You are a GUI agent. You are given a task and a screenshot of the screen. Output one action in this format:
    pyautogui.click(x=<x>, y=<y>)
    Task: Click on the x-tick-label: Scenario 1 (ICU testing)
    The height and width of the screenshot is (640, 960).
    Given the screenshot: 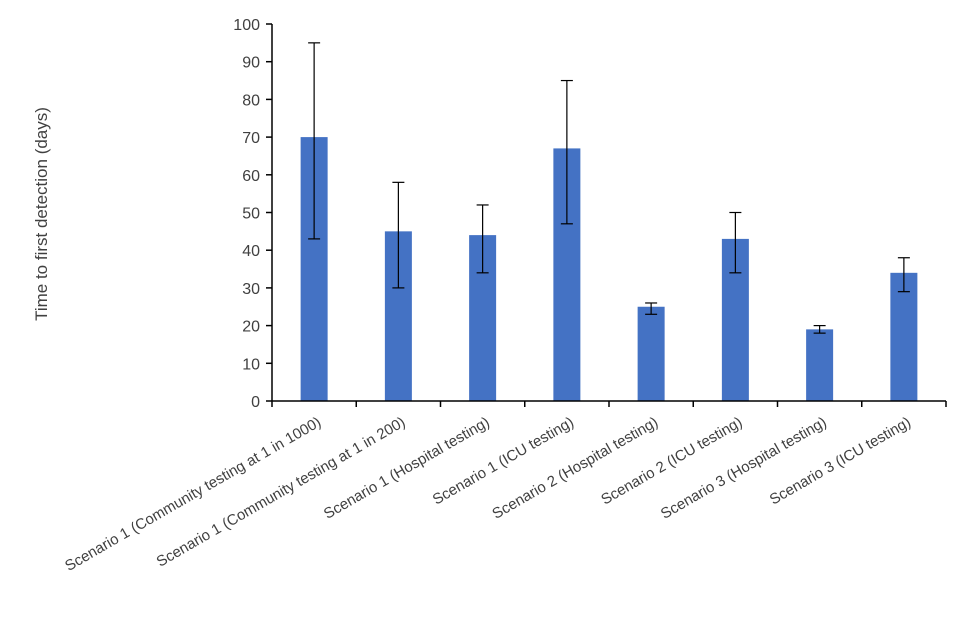 What is the action you would take?
    pyautogui.click(x=503, y=461)
    